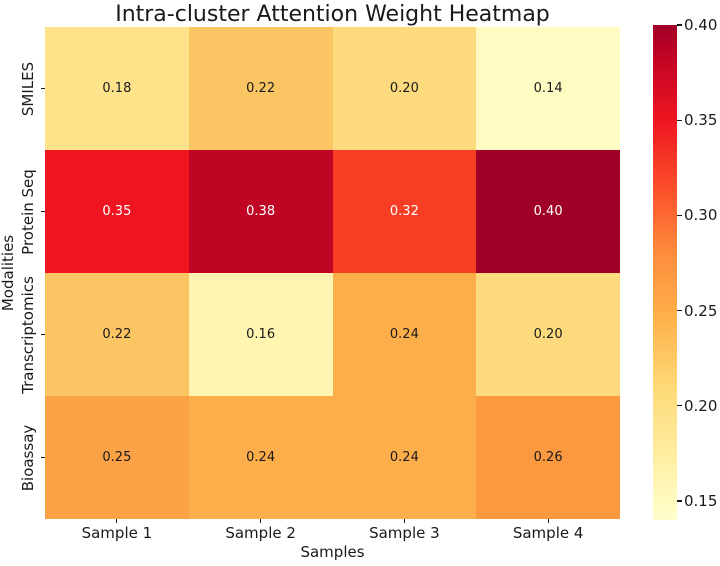 Image resolution: width=720 pixels, height=566 pixels. I want to click on y-axis-title: Modalities, so click(8, 273).